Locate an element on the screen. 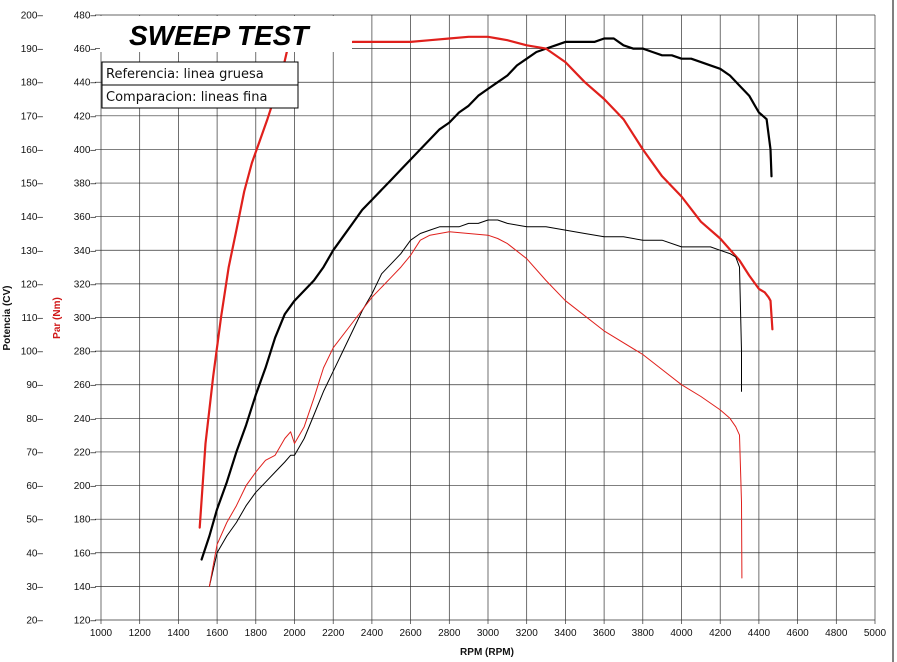  x-tick-label: 2400 is located at coordinates (372, 633).